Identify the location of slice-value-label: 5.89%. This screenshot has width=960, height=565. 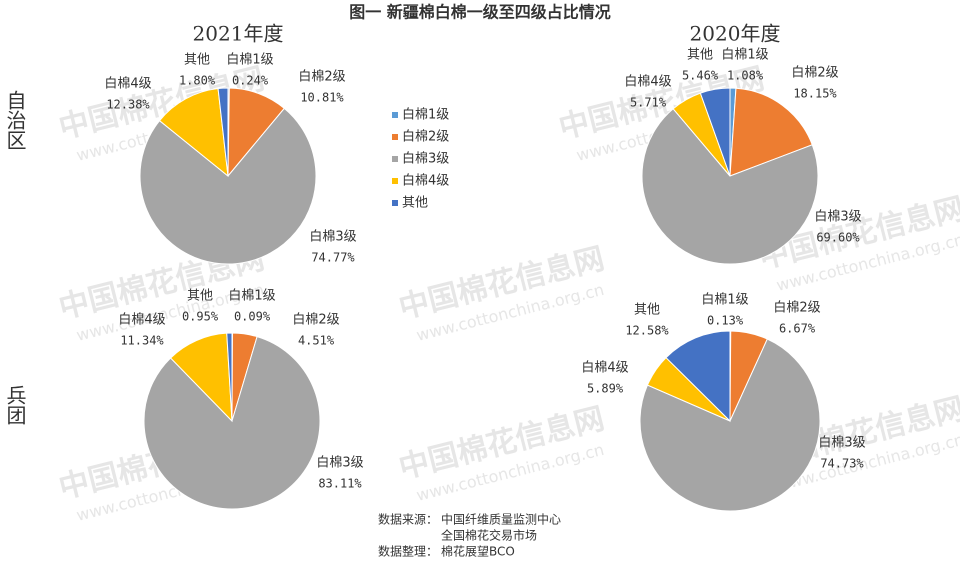
(605, 389).